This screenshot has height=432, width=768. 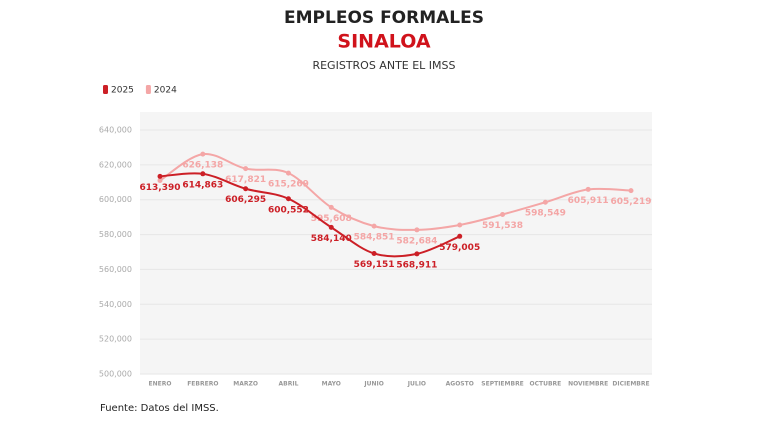 What do you see at coordinates (115, 130) in the screenshot?
I see `y-tick-label: 640,000` at bounding box center [115, 130].